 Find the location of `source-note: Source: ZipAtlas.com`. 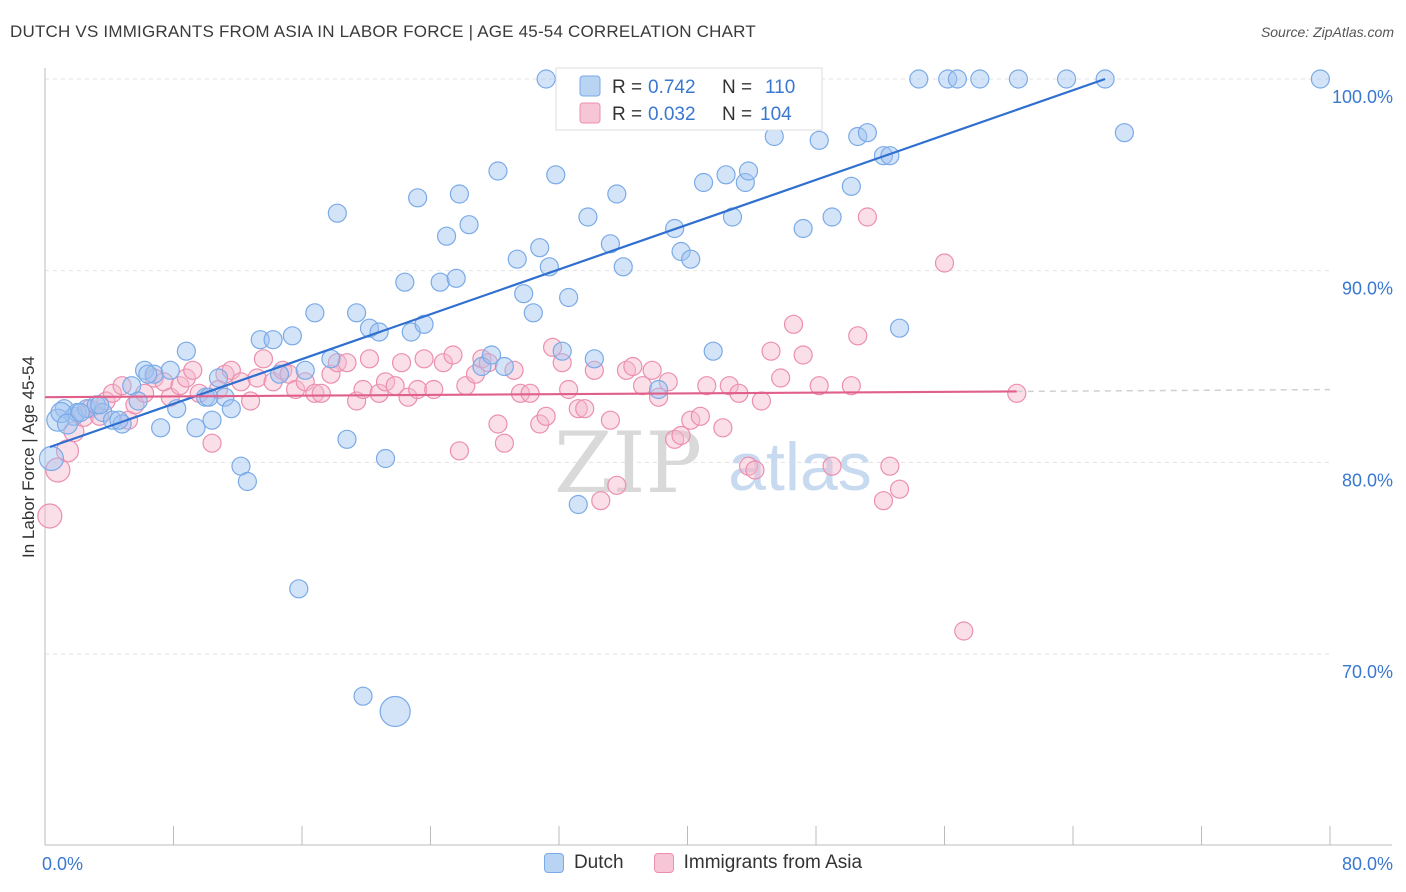

source-note: Source: ZipAtlas.com is located at coordinates (1327, 32).